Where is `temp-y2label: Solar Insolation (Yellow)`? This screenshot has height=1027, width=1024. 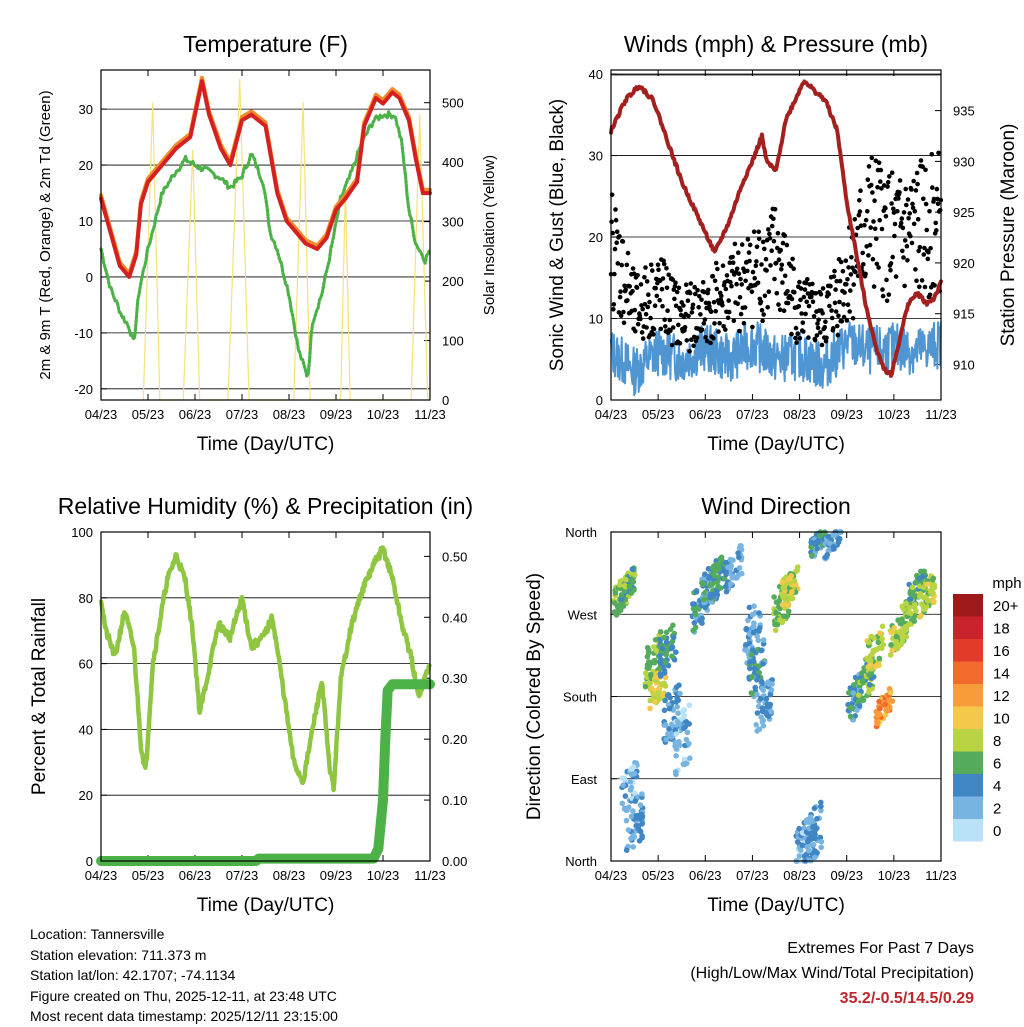 temp-y2label: Solar Insolation (Yellow) is located at coordinates (489, 235).